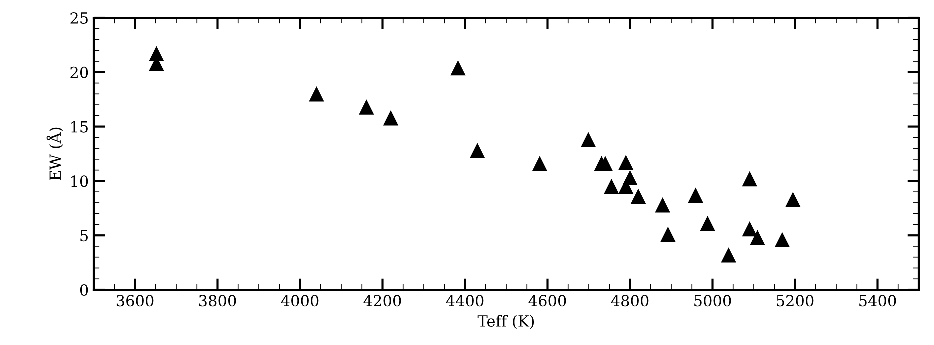 The height and width of the screenshot is (345, 934). I want to click on x-tick-label: 3800, so click(217, 301).